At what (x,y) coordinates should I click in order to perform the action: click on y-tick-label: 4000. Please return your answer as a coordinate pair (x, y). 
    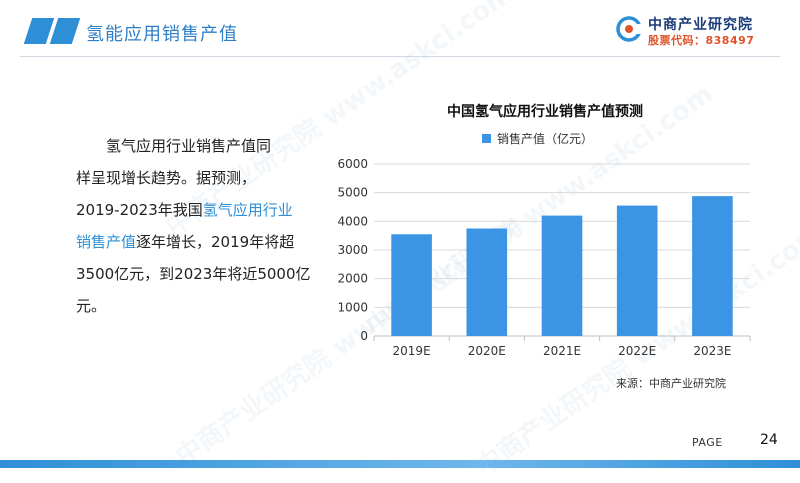
    Looking at the image, I should click on (352, 221).